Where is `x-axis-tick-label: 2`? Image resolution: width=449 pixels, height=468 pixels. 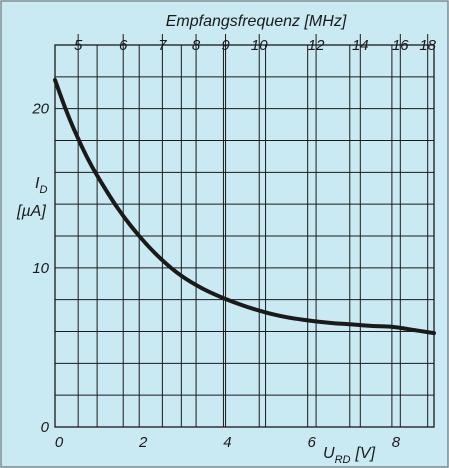 x-axis-tick-label: 2 is located at coordinates (143, 442).